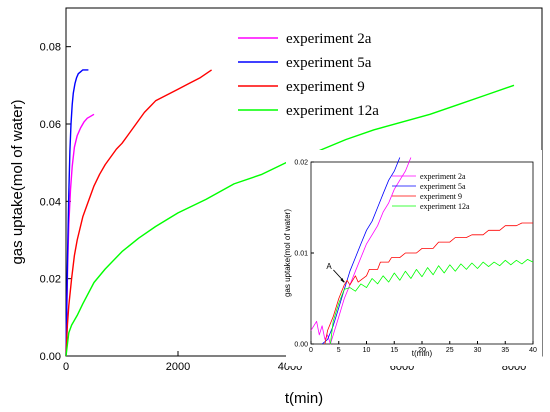  What do you see at coordinates (178, 367) in the screenshot?
I see `x-tick-label: 2000` at bounding box center [178, 367].